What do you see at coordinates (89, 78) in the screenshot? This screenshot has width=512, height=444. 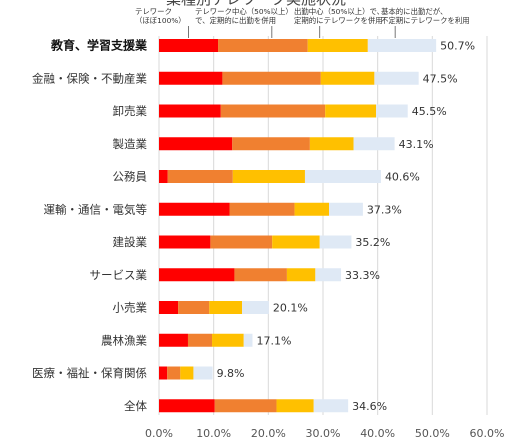 I see `category-label: 金融・保険・不動産業` at bounding box center [89, 78].